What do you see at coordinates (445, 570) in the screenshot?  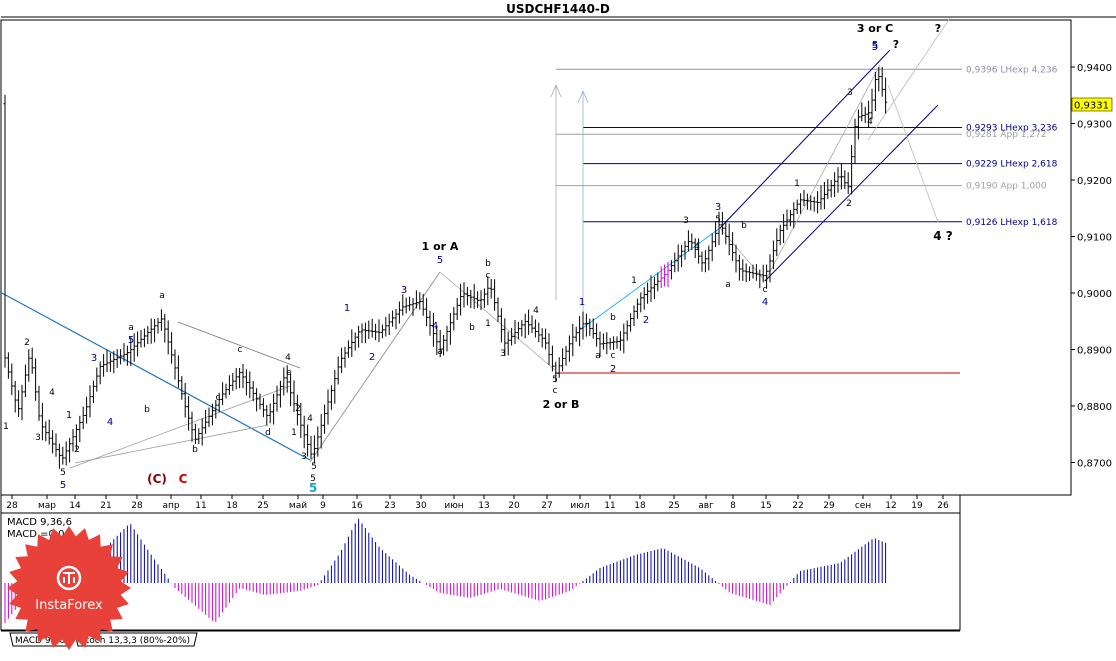 I see `macd-histogram` at bounding box center [445, 570].